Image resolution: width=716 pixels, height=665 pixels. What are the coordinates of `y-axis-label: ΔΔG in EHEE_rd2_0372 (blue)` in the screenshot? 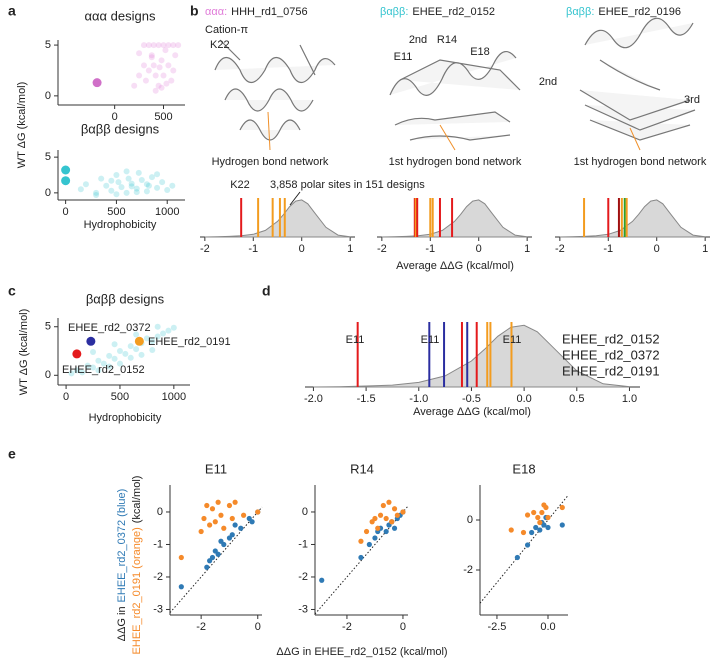 It's located at (122, 565).